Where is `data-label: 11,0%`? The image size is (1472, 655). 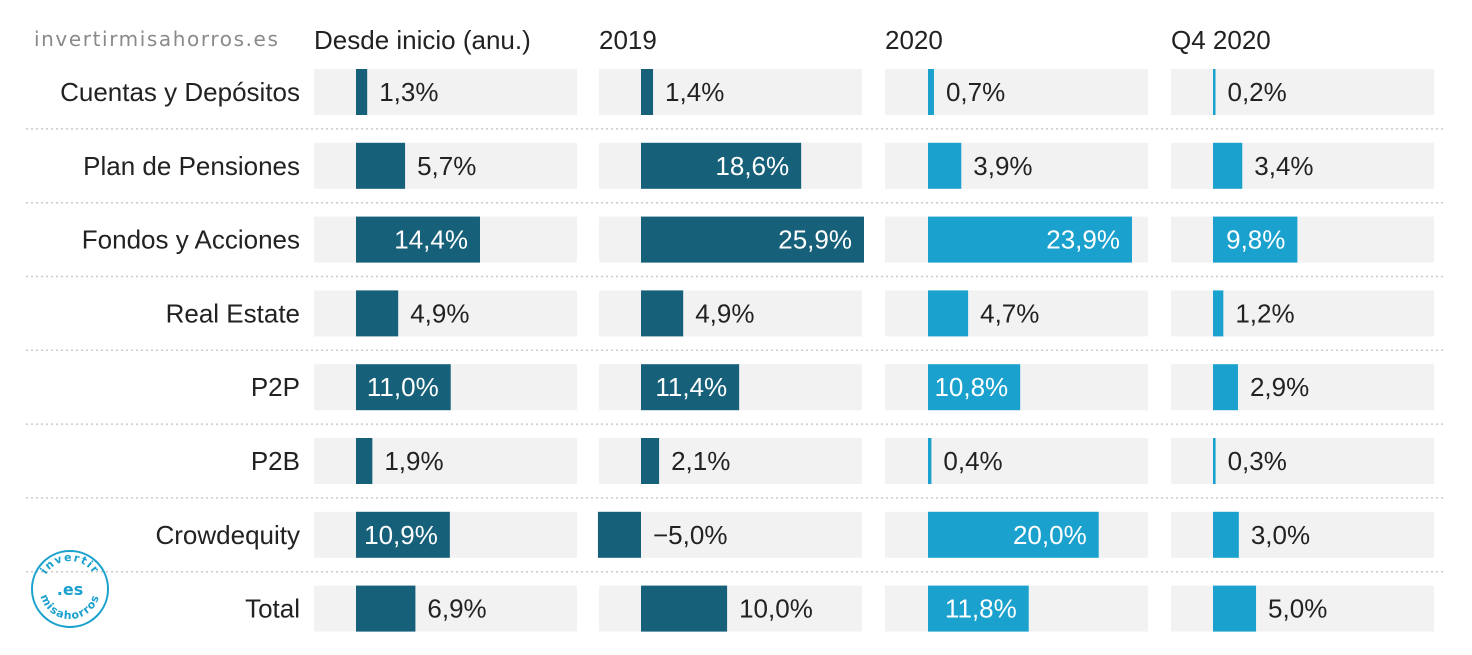
data-label: 11,0% is located at coordinates (403, 387).